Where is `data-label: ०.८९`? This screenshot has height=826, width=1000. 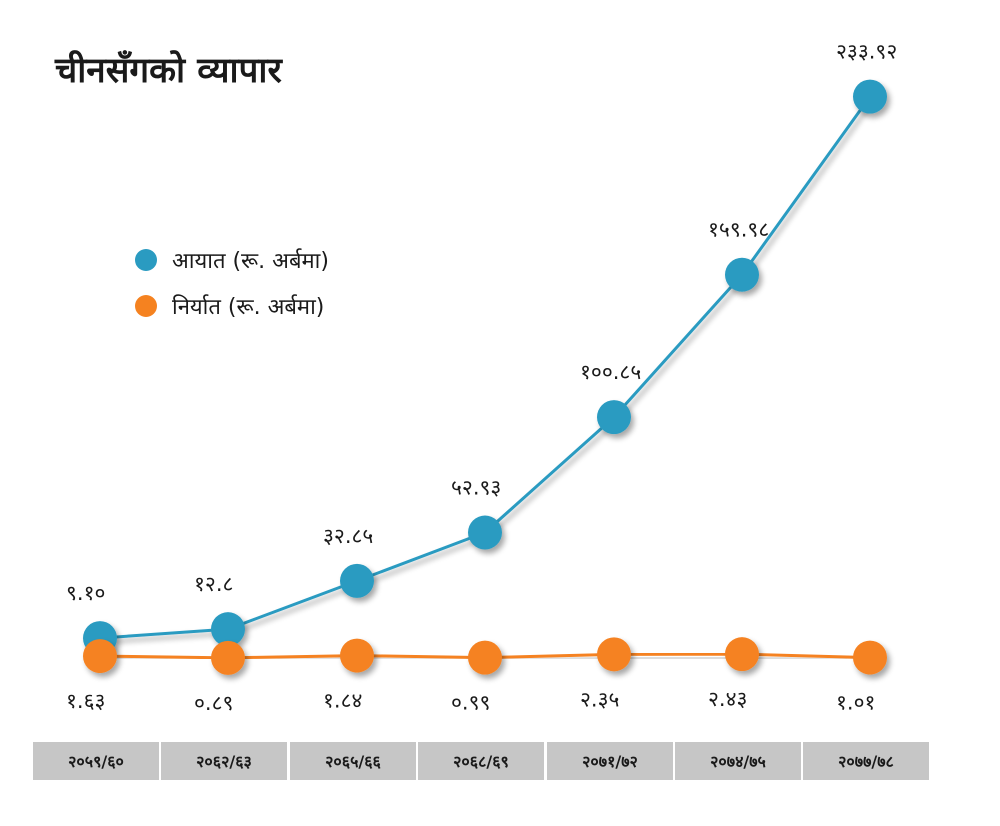 data-label: ०.८९ is located at coordinates (213, 703).